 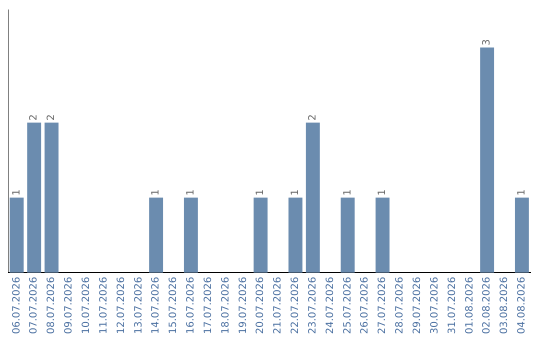 What do you see at coordinates (312, 305) in the screenshot?
I see `x-tick-label: 23.07.2026` at bounding box center [312, 305].